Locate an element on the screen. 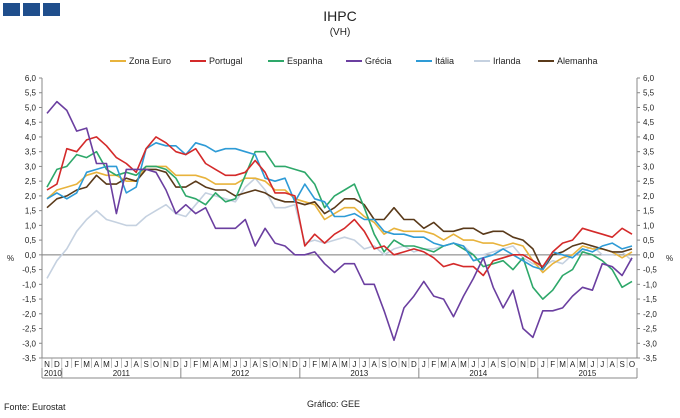  y-tick-label-right: 1,0 is located at coordinates (649, 225).